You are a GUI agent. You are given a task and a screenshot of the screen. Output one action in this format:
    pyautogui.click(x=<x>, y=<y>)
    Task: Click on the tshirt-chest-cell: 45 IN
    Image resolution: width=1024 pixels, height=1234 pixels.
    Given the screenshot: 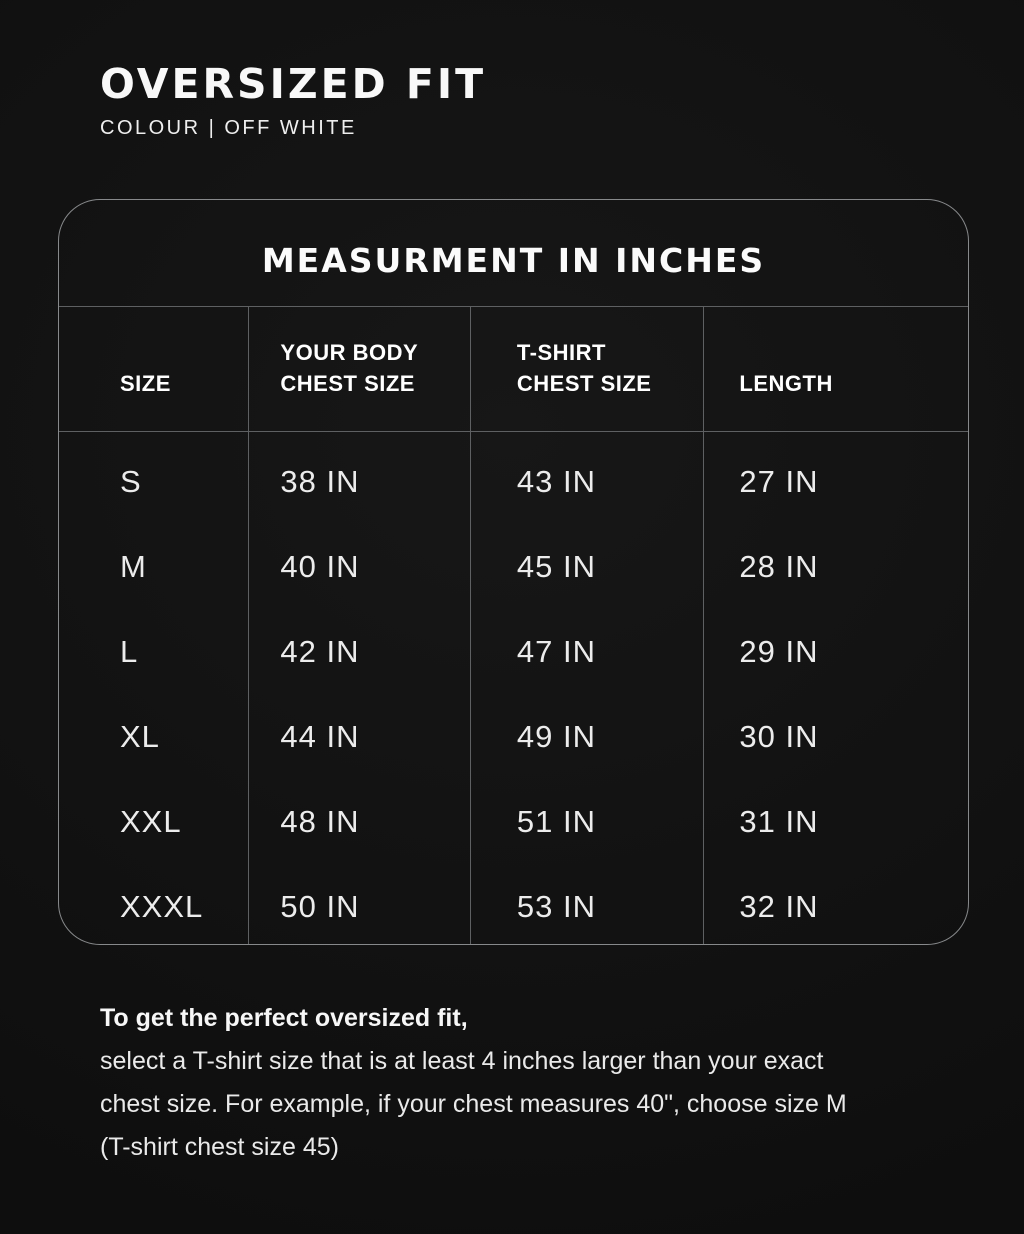 What is the action you would take?
    pyautogui.click(x=586, y=567)
    